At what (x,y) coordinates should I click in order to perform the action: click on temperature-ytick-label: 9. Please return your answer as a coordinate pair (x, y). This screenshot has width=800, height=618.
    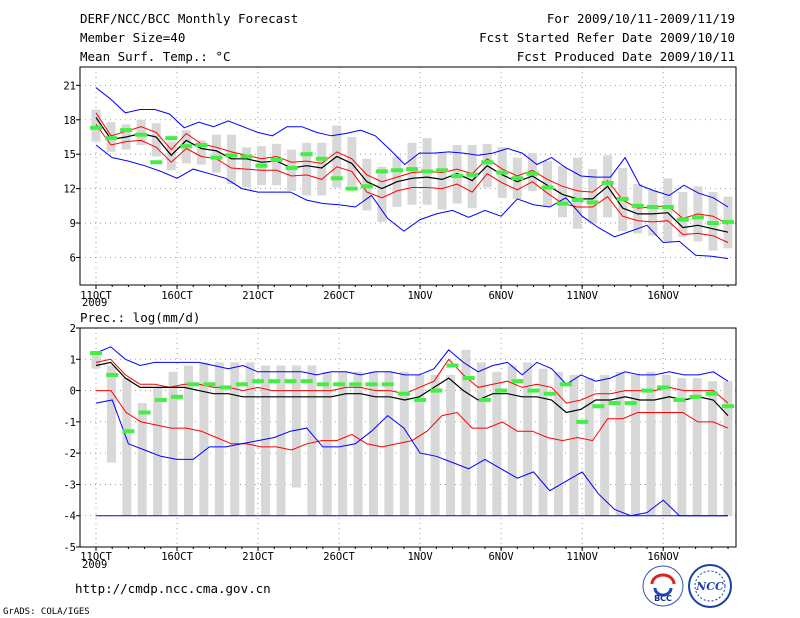
    Looking at the image, I should click on (73, 224).